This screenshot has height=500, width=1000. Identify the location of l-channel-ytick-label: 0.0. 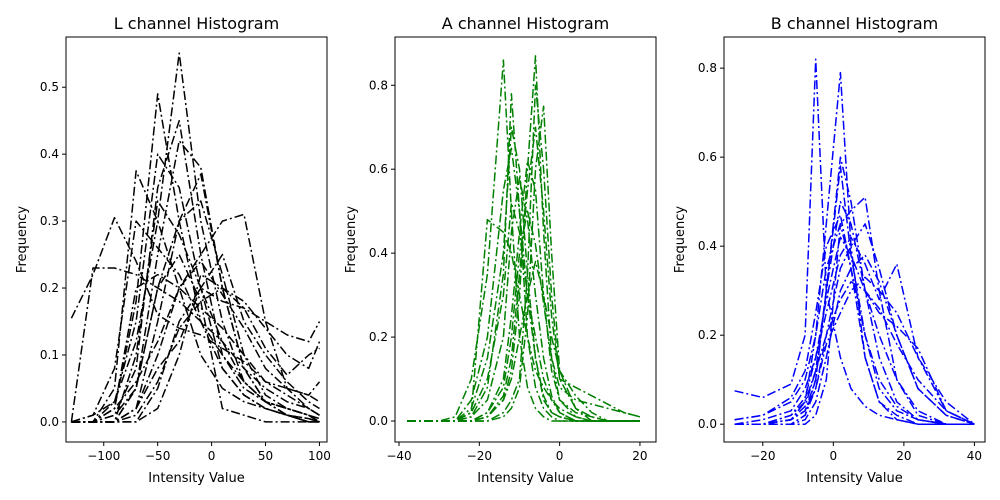
(49, 422).